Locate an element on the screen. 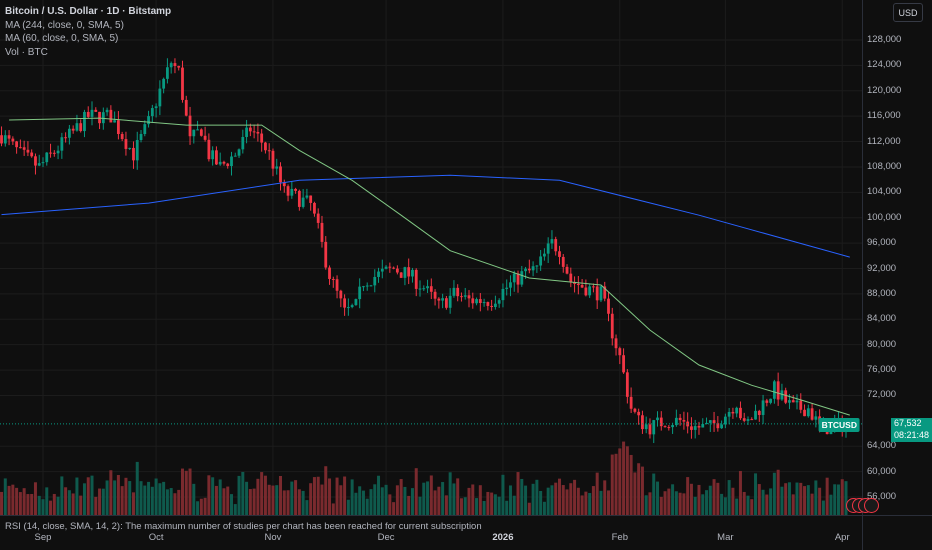 Image resolution: width=932 pixels, height=550 pixels. ma244-legend: MA (244, close, 0, SMA, 5) is located at coordinates (64, 25).